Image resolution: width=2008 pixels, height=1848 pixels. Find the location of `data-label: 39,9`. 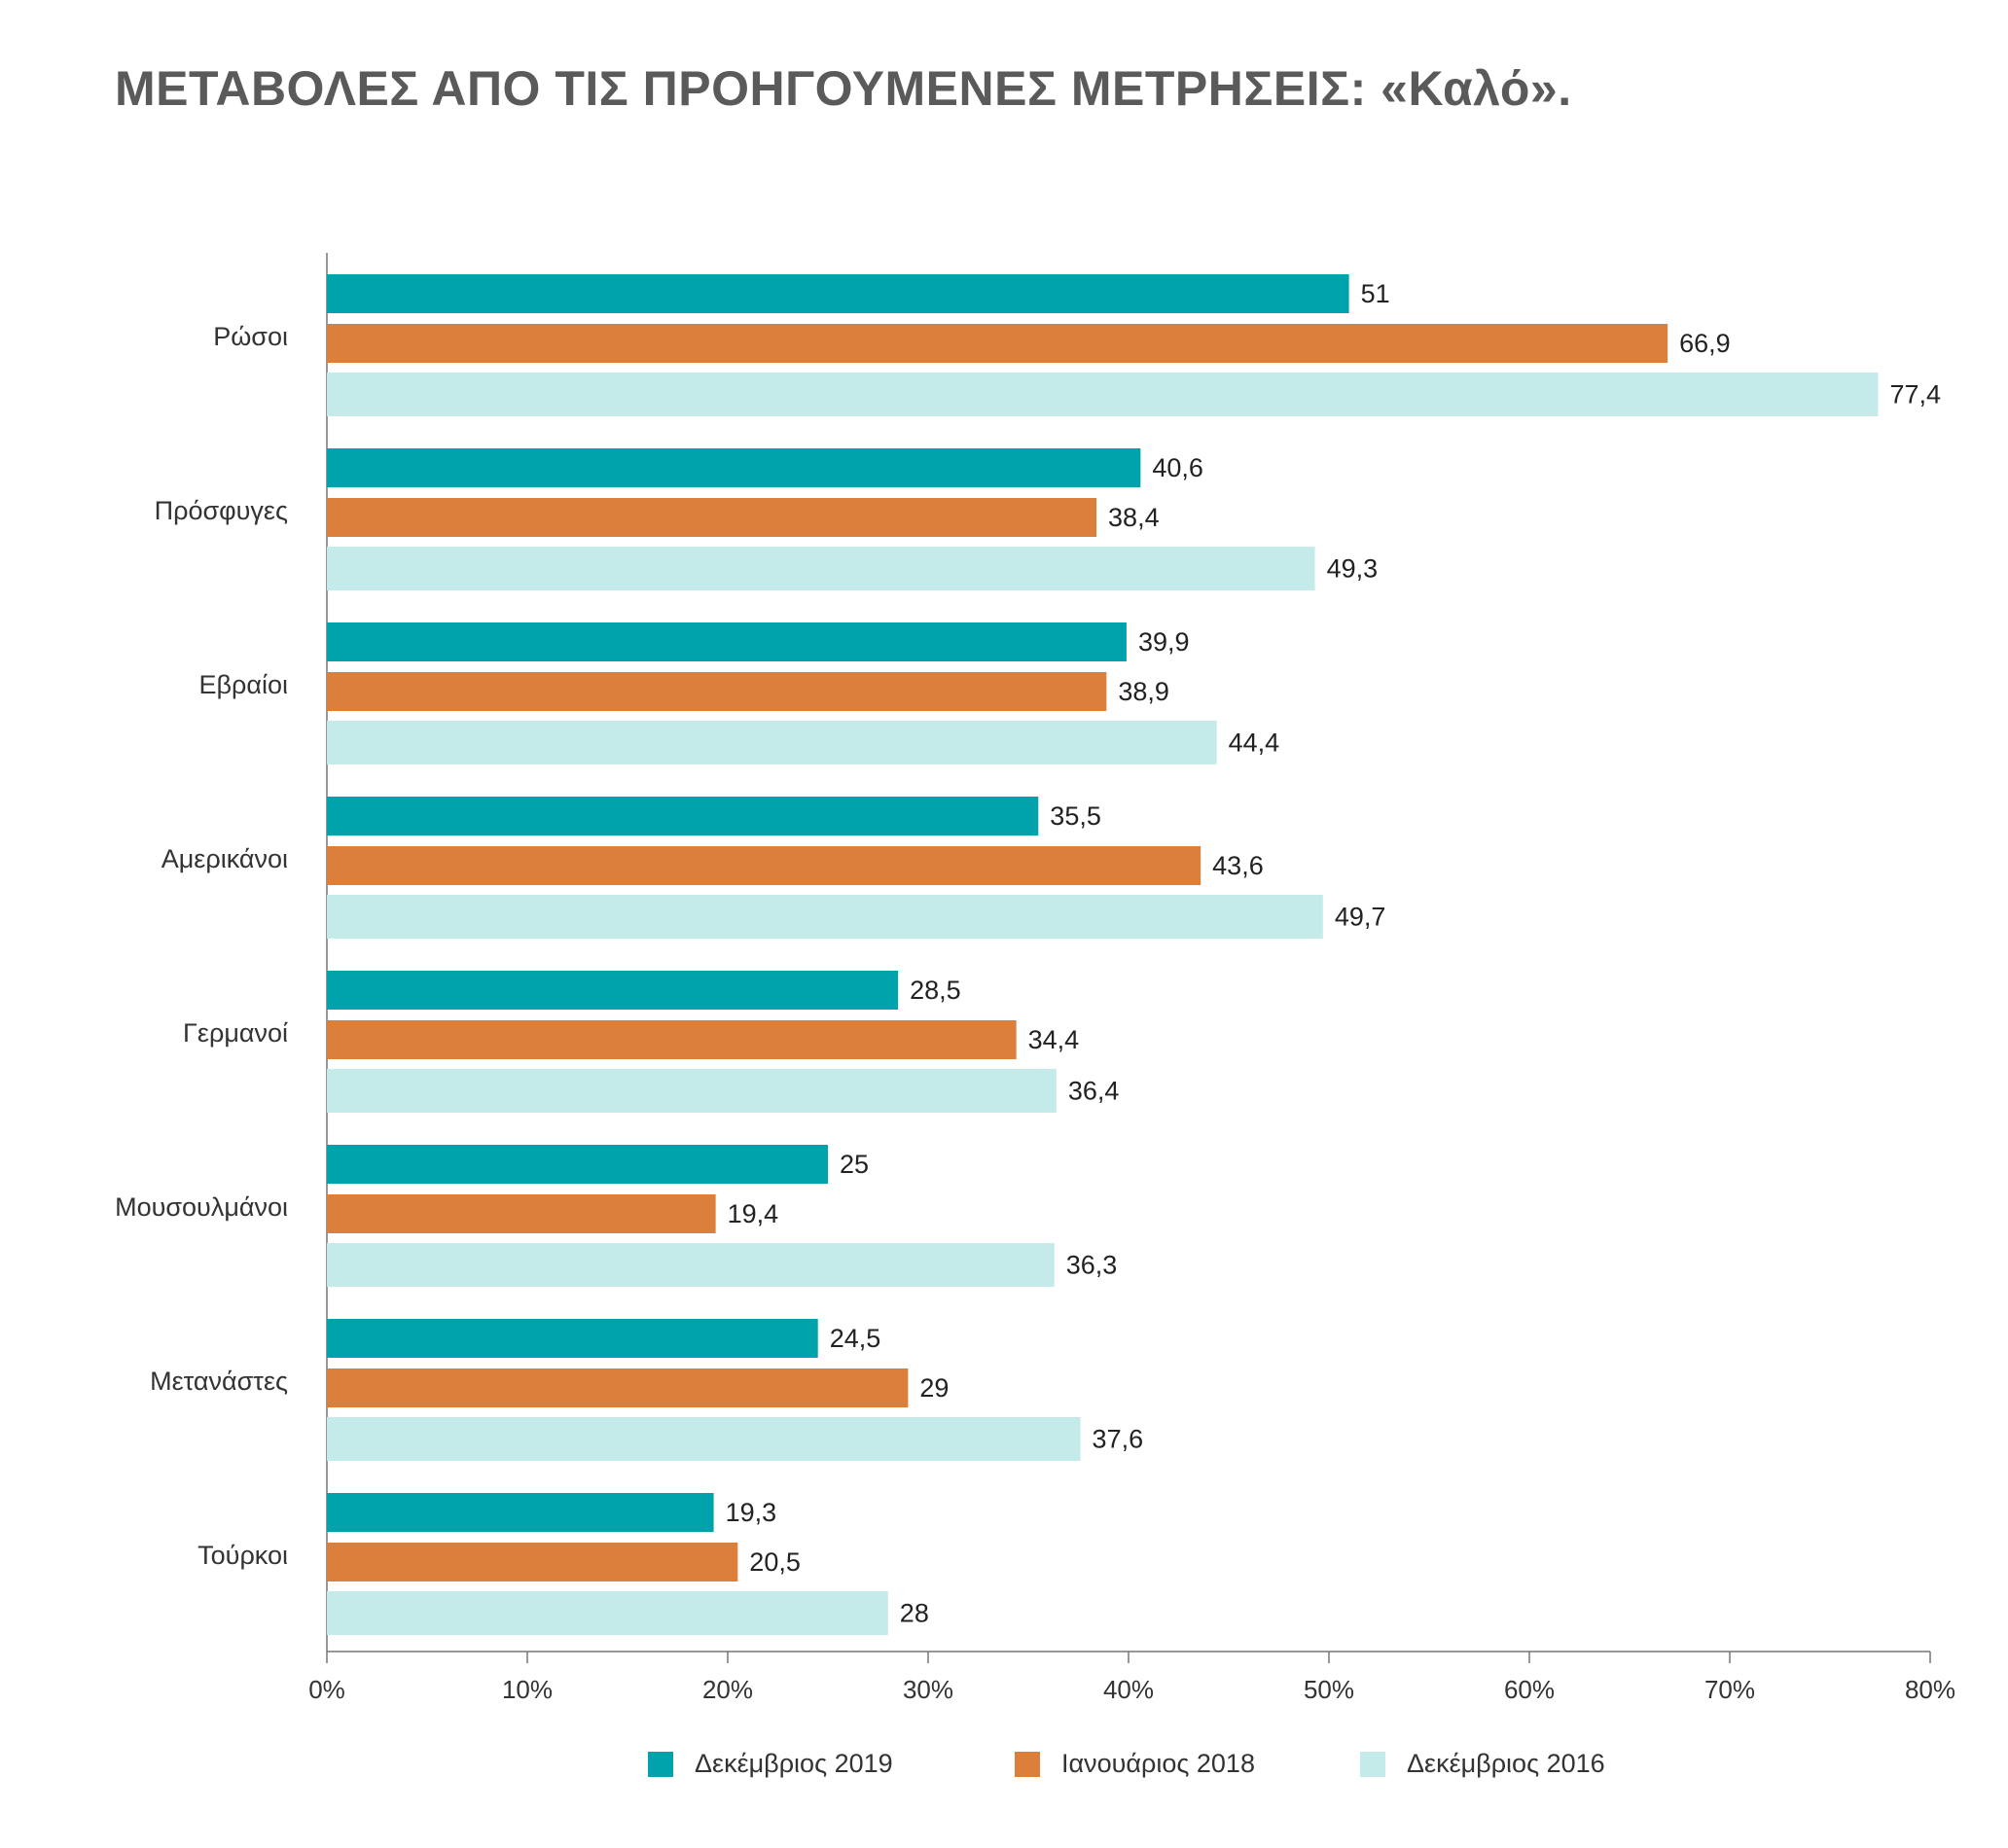

data-label: 39,9 is located at coordinates (1164, 642).